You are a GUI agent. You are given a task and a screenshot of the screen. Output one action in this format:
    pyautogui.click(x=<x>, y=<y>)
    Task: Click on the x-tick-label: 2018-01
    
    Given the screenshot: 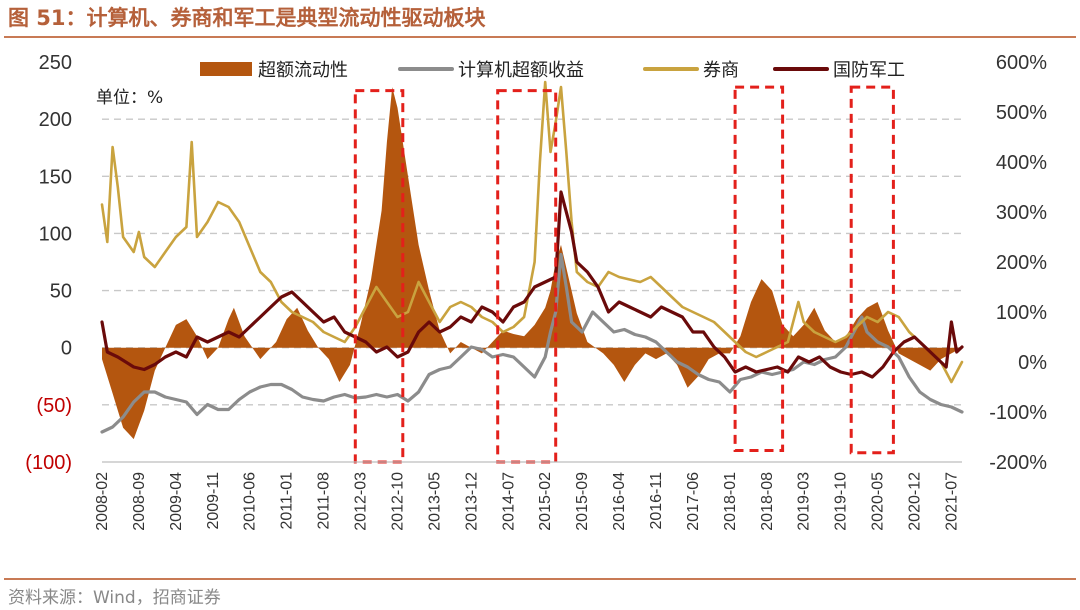 What is the action you would take?
    pyautogui.click(x=730, y=501)
    